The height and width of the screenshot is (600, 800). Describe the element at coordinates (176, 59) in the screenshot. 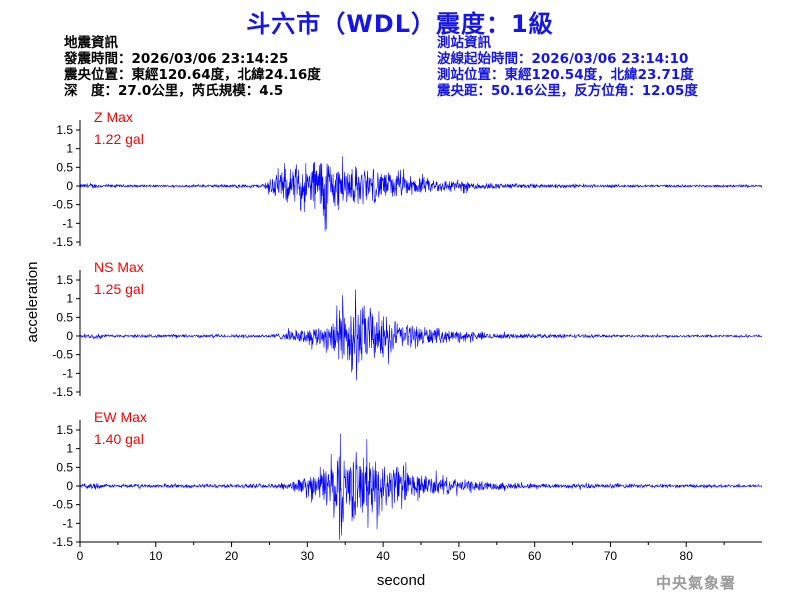

I see `origin-time: 發震時間：2026/03/06 23:14:25` at that location.